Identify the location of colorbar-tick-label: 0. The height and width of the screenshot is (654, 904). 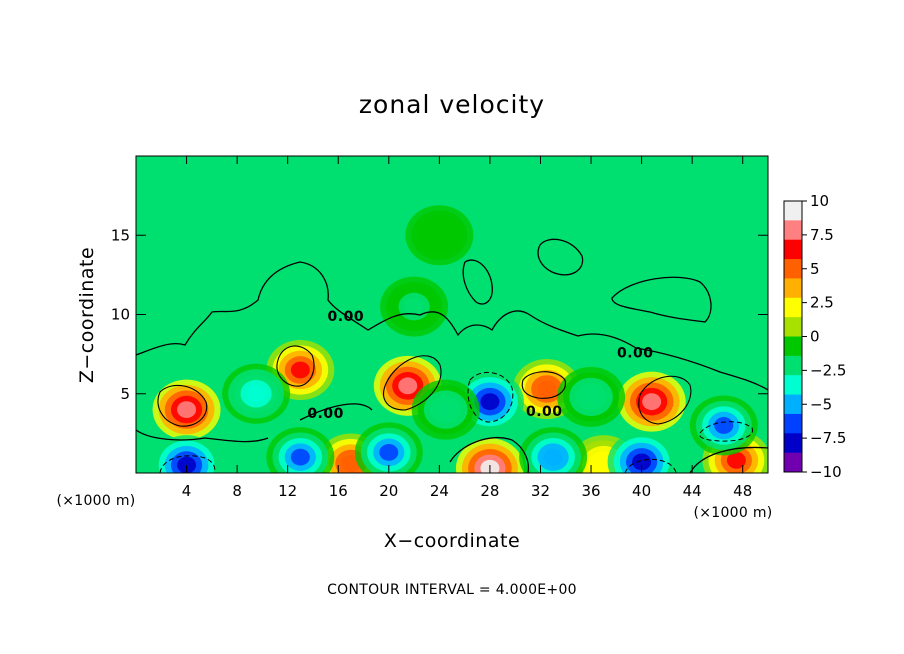
(815, 337).